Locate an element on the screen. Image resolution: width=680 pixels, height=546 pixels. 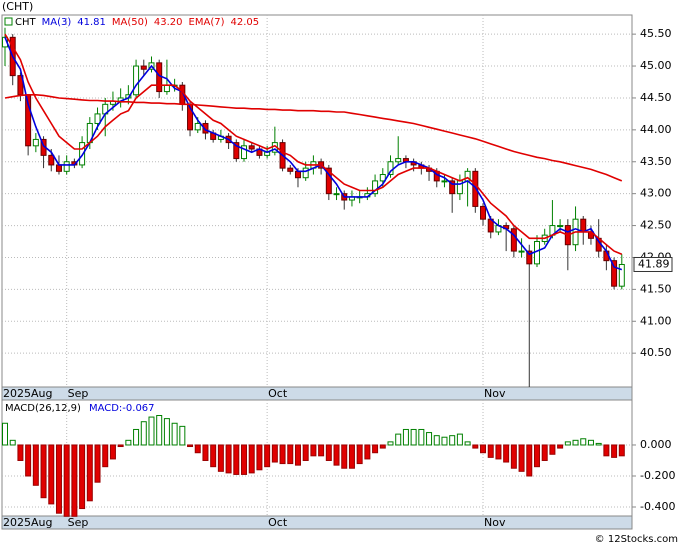
ma-line is located at coordinates (313, 138).